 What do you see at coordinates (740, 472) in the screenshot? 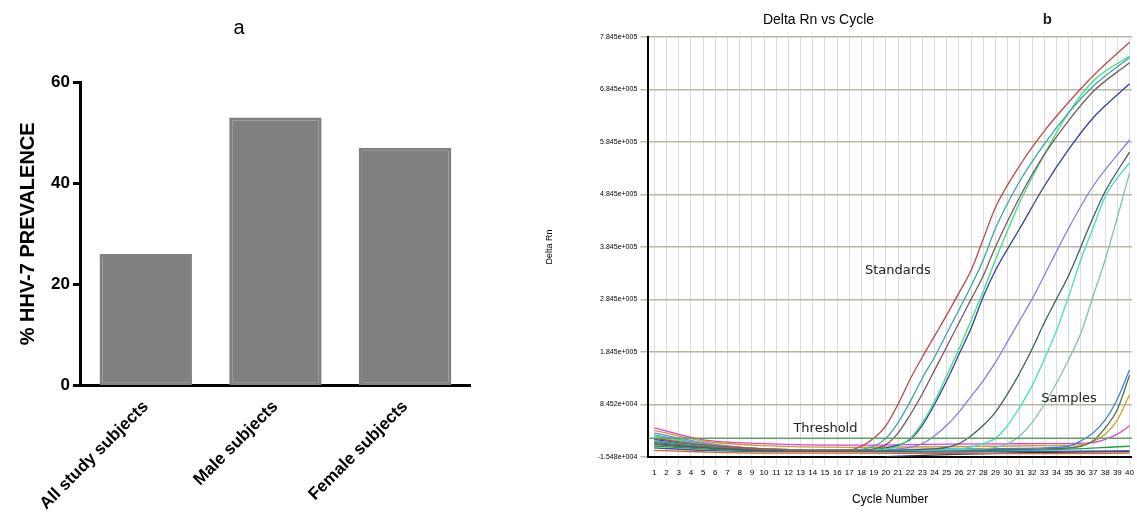
I see `x-tick-label: 8` at bounding box center [740, 472].